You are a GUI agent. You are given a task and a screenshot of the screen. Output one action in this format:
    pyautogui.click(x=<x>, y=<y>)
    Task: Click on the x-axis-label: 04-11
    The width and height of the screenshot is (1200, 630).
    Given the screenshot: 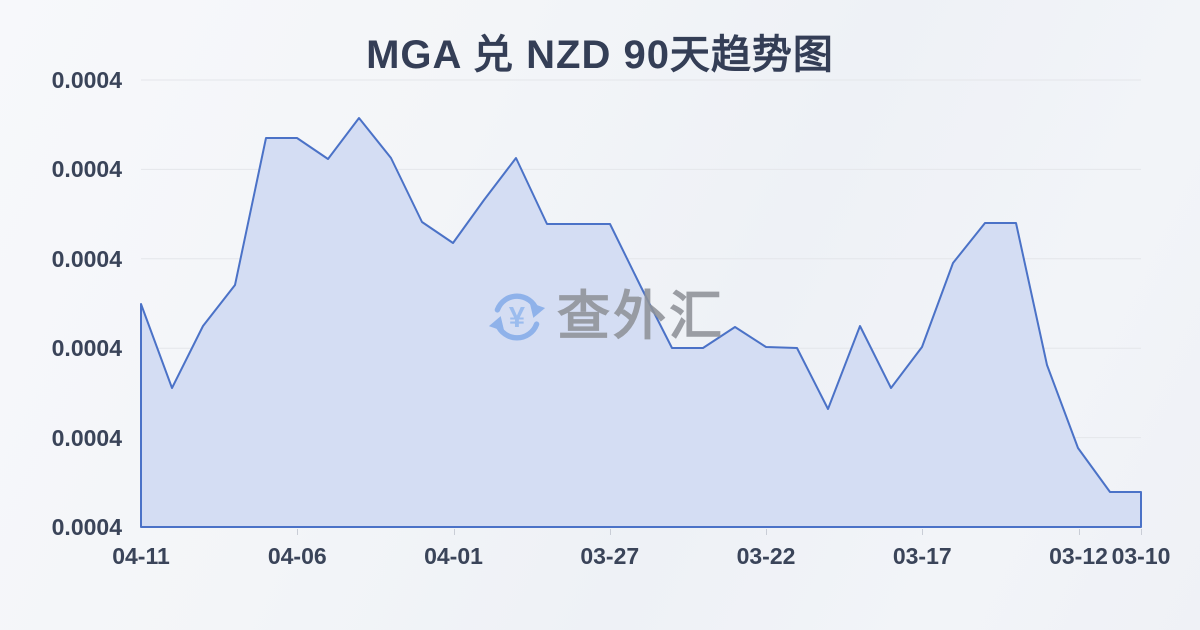 What is the action you would take?
    pyautogui.click(x=141, y=556)
    